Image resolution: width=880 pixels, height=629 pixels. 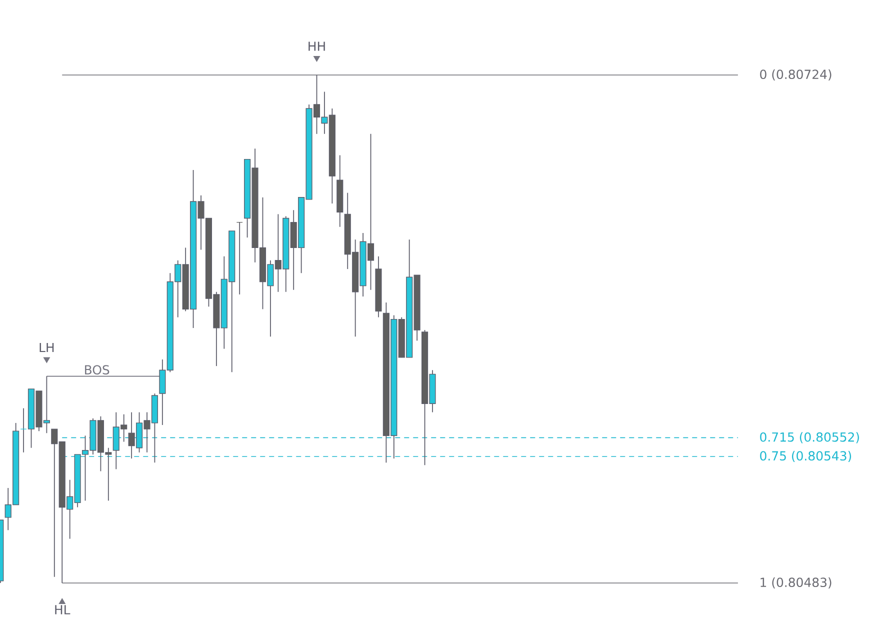 I want to click on text: HH, so click(x=316, y=46).